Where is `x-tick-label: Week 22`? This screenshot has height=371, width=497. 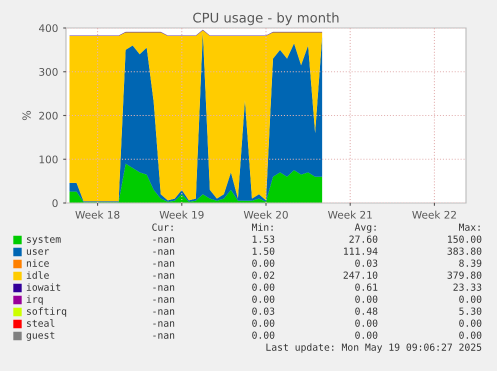 x-tick-label: Week 22 is located at coordinates (434, 214).